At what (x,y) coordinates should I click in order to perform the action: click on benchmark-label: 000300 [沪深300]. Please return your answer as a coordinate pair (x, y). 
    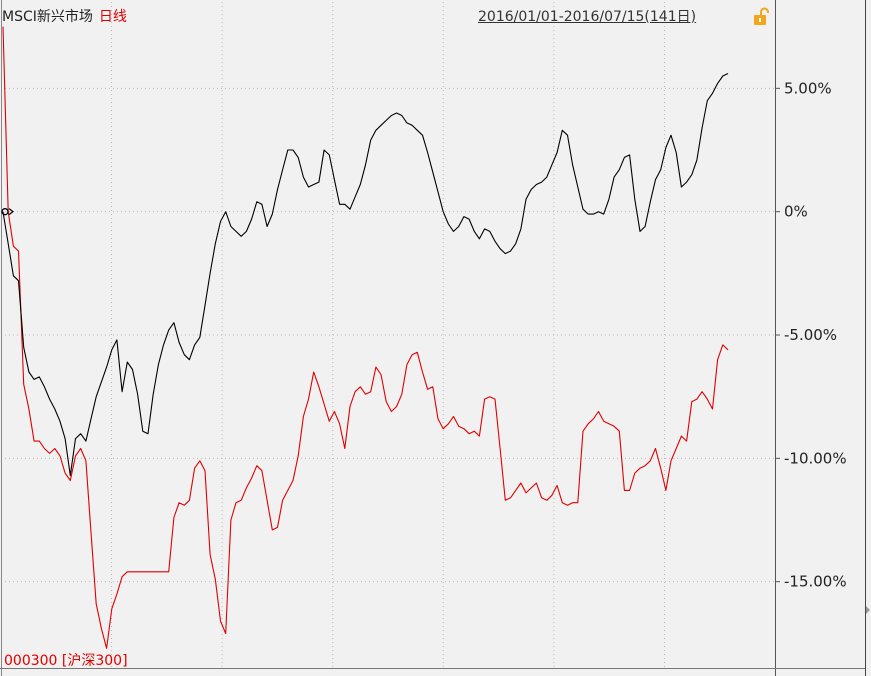
    Looking at the image, I should click on (66, 661).